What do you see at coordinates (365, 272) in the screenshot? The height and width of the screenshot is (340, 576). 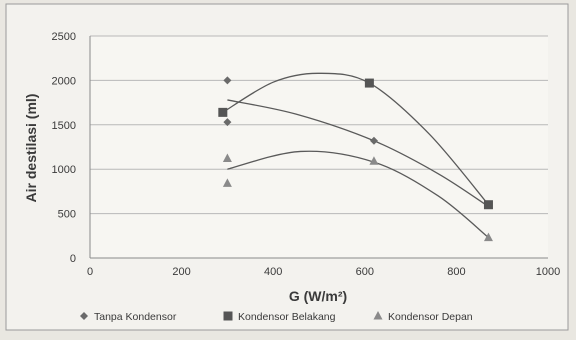 I see `x-tick-label-600: 600` at bounding box center [365, 272].